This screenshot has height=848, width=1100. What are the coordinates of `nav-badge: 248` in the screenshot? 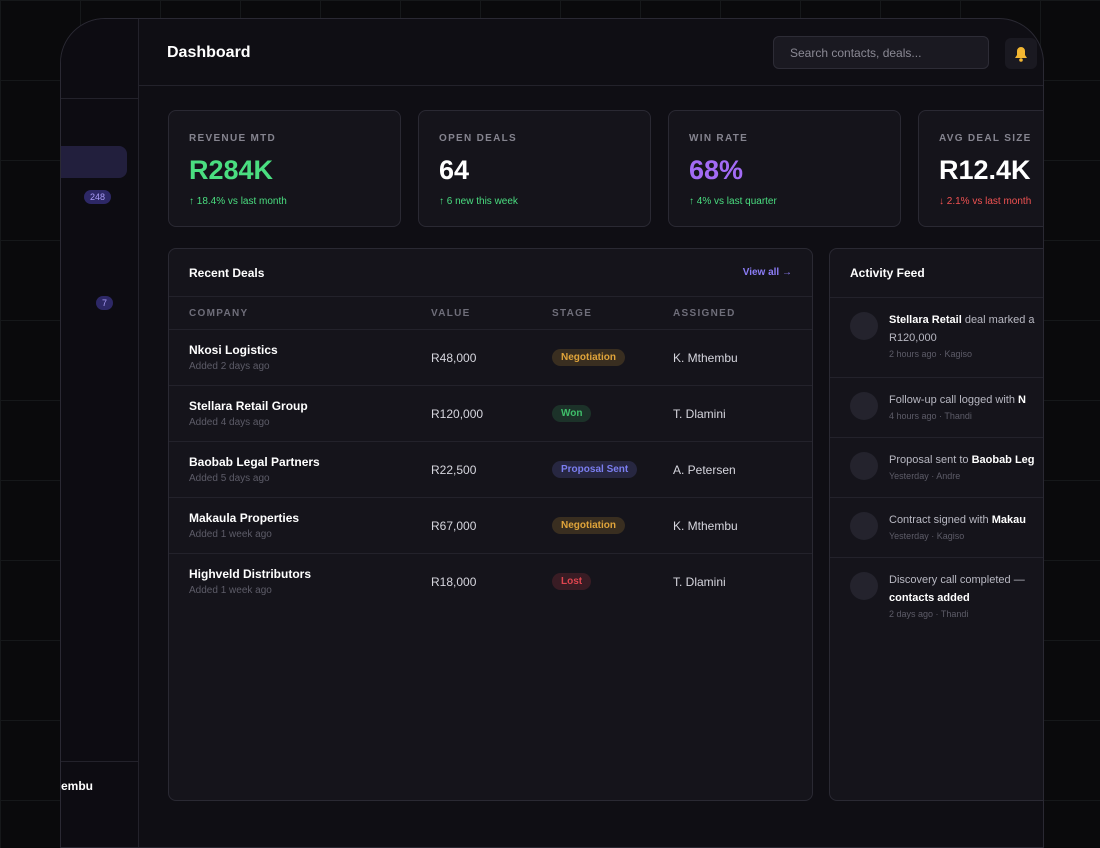 It's located at (98, 197).